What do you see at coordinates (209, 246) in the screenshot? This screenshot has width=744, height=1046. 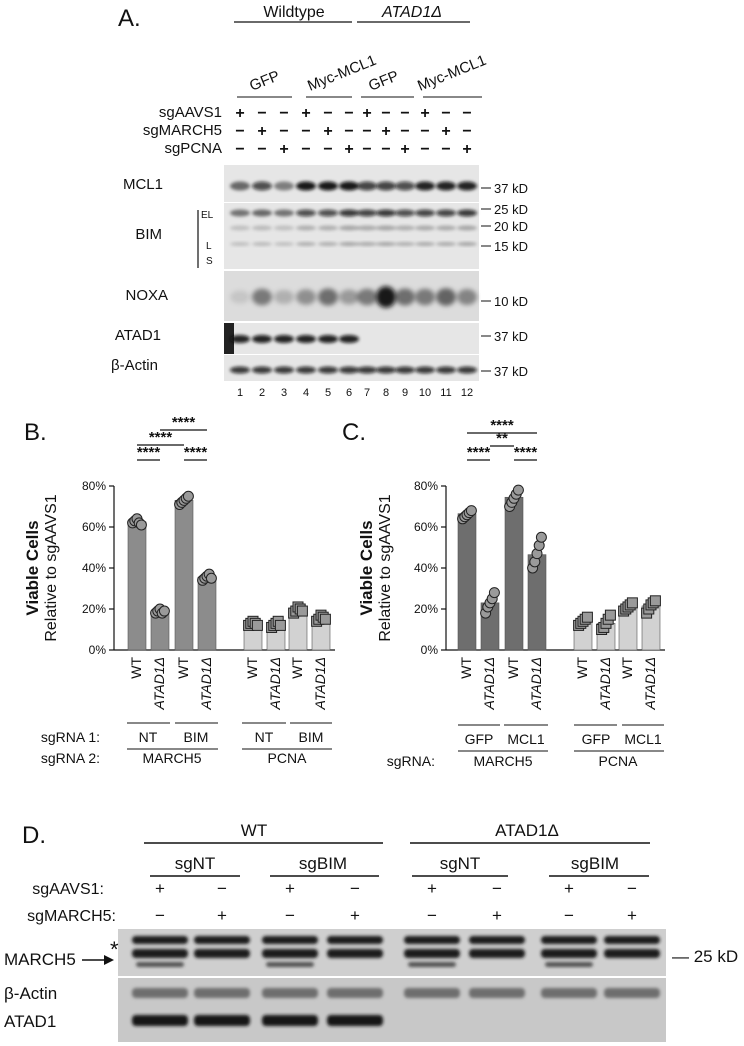 I see `bim-l: L` at bounding box center [209, 246].